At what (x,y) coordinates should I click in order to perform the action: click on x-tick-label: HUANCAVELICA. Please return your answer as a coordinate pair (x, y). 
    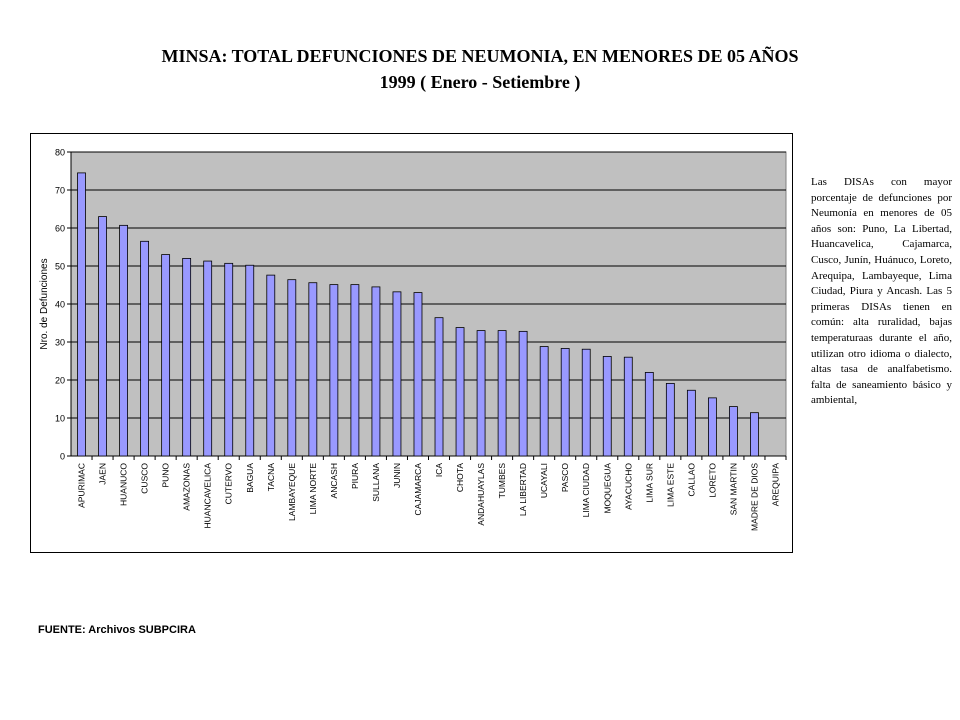
    Looking at the image, I should click on (208, 496).